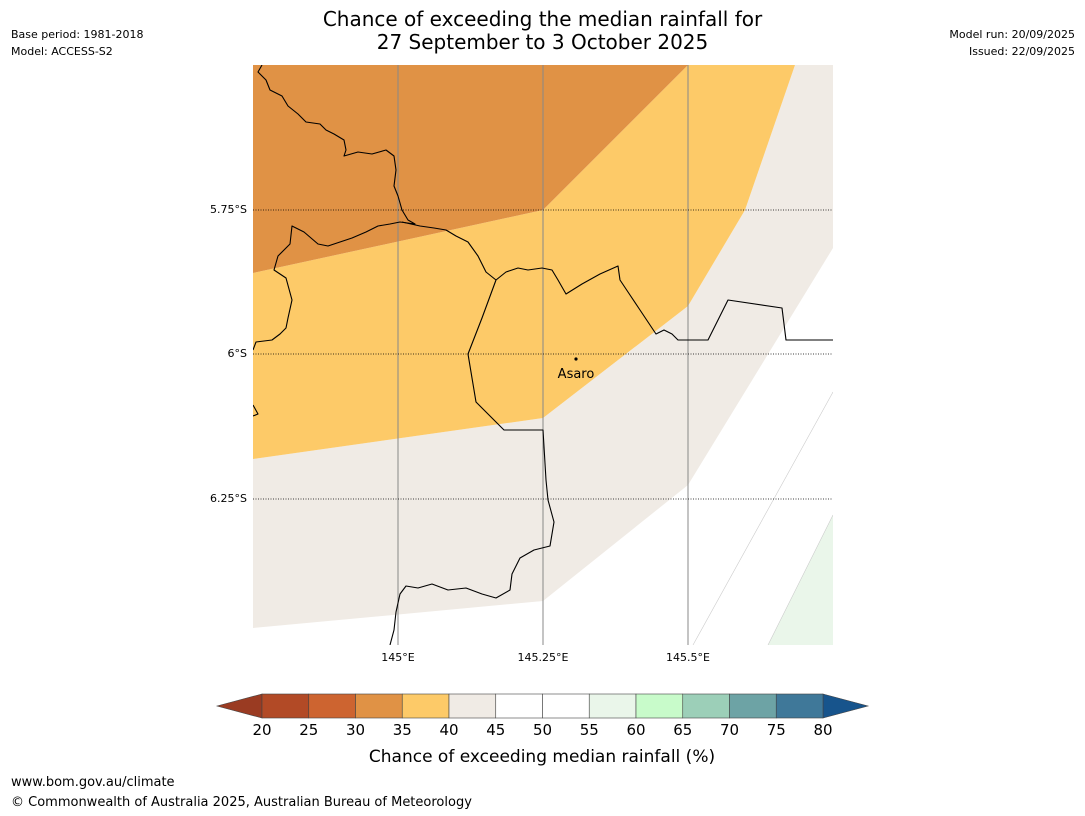  What do you see at coordinates (239, 706) in the screenshot?
I see `colorbar-under-arrow` at bounding box center [239, 706].